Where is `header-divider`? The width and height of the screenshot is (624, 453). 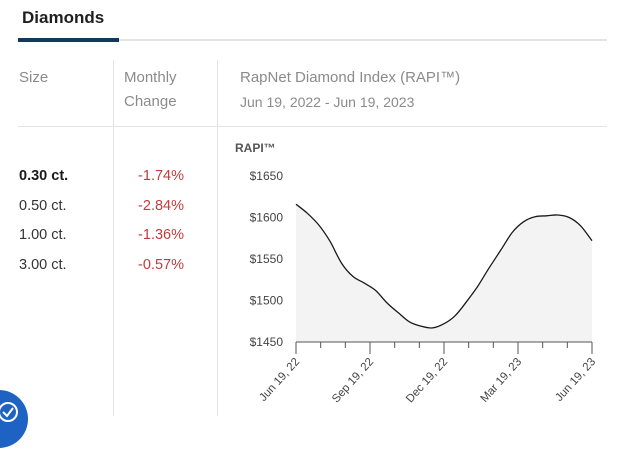
header-divider is located at coordinates (312, 126).